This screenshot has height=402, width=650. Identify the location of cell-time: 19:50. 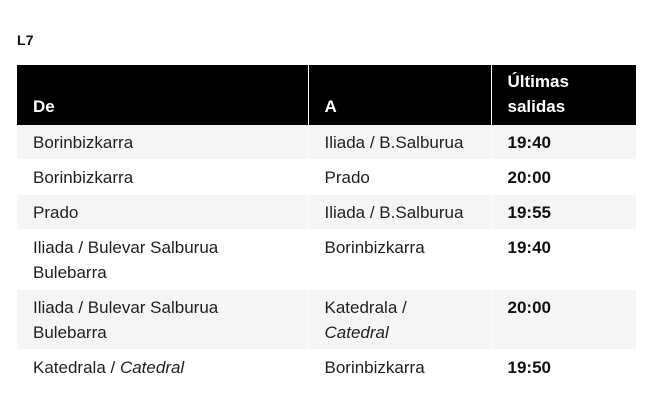
(563, 367).